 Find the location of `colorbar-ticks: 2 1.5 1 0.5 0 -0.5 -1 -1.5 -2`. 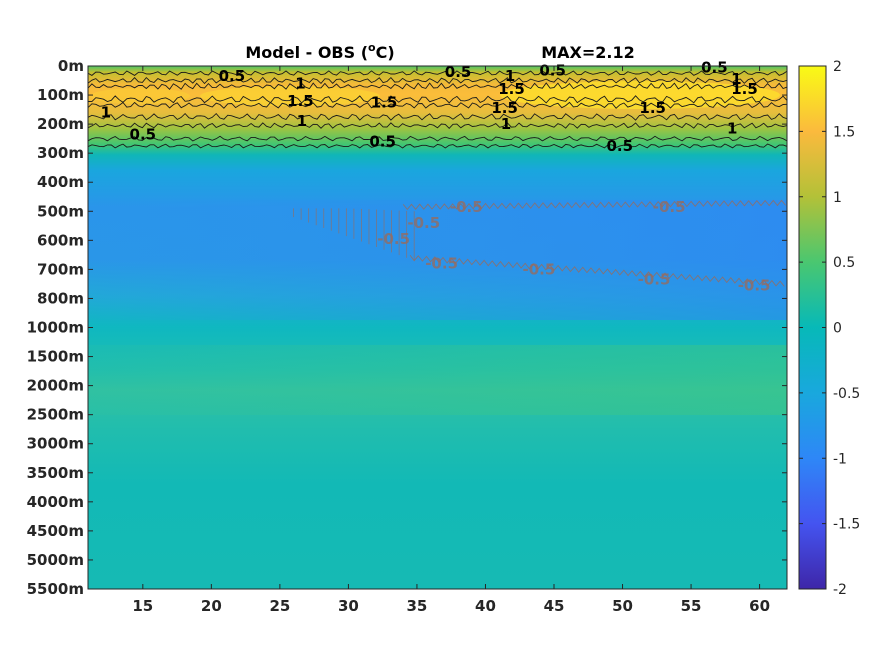

colorbar-ticks: 2 1.5 1 0.5 0 -0.5 -1 -1.5 -2 is located at coordinates (829, 328).